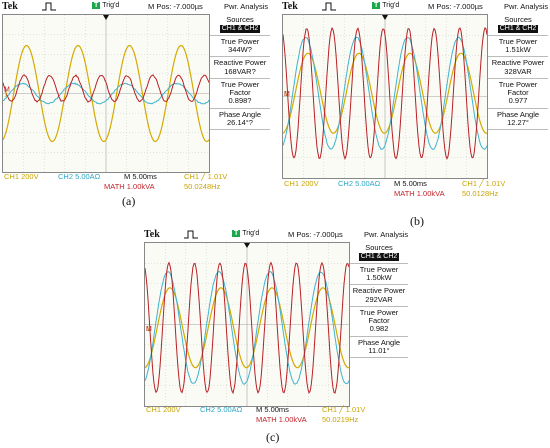 The height and width of the screenshot is (448, 550). Describe the element at coordinates (202, 187) in the screenshot. I see `frequency-readout: 50.0248Hz` at that location.